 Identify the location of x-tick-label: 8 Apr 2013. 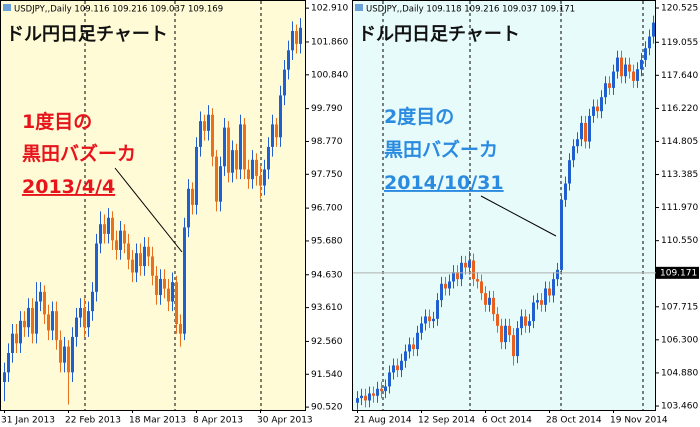
(218, 421).